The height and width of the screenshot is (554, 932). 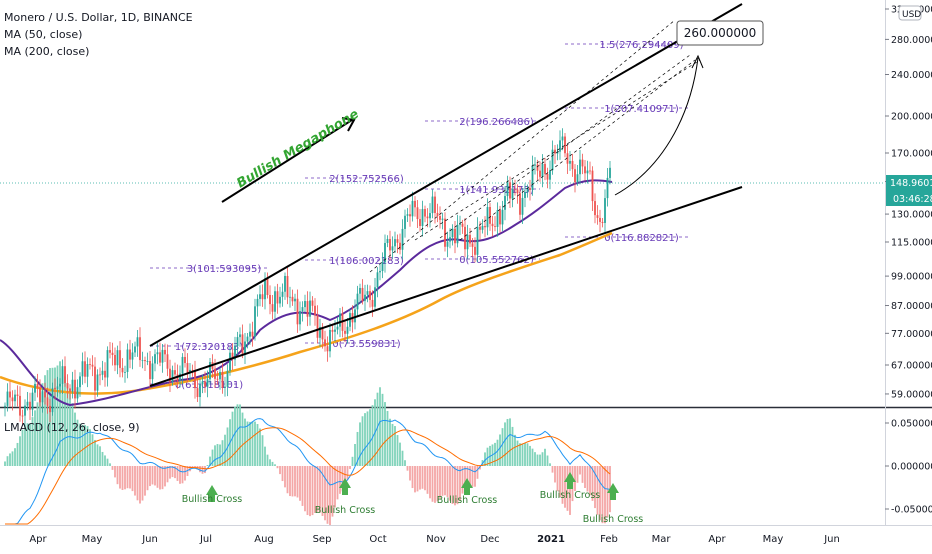 What do you see at coordinates (911, 467) in the screenshot?
I see `macd-tick-label: 0.000000` at bounding box center [911, 467].